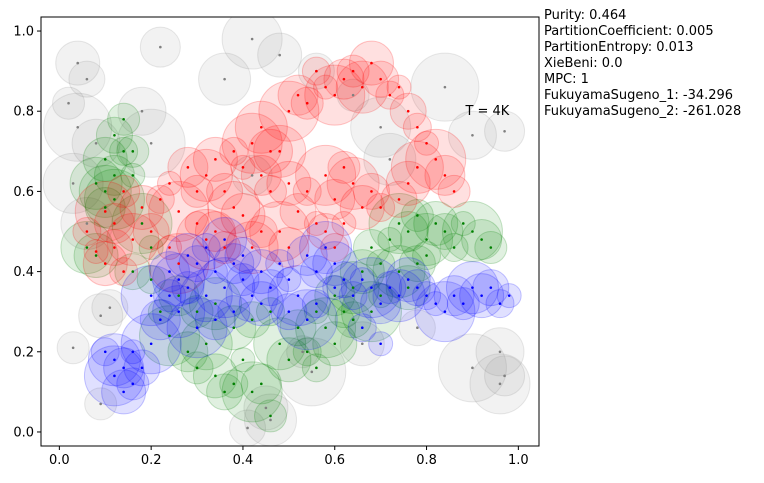 The width and height of the screenshot is (764, 483). I want to click on metric-purity: Purity: 0.464, so click(585, 15).